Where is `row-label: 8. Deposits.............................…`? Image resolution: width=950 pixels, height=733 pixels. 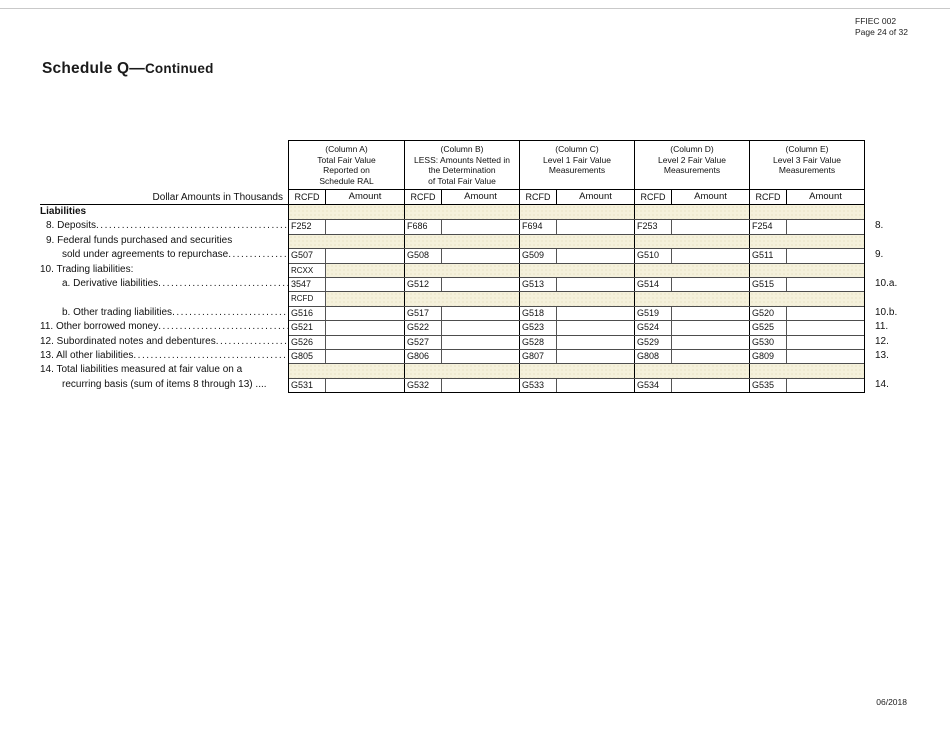
row-label: 8. Deposits.............................… is located at coordinates (164, 226).